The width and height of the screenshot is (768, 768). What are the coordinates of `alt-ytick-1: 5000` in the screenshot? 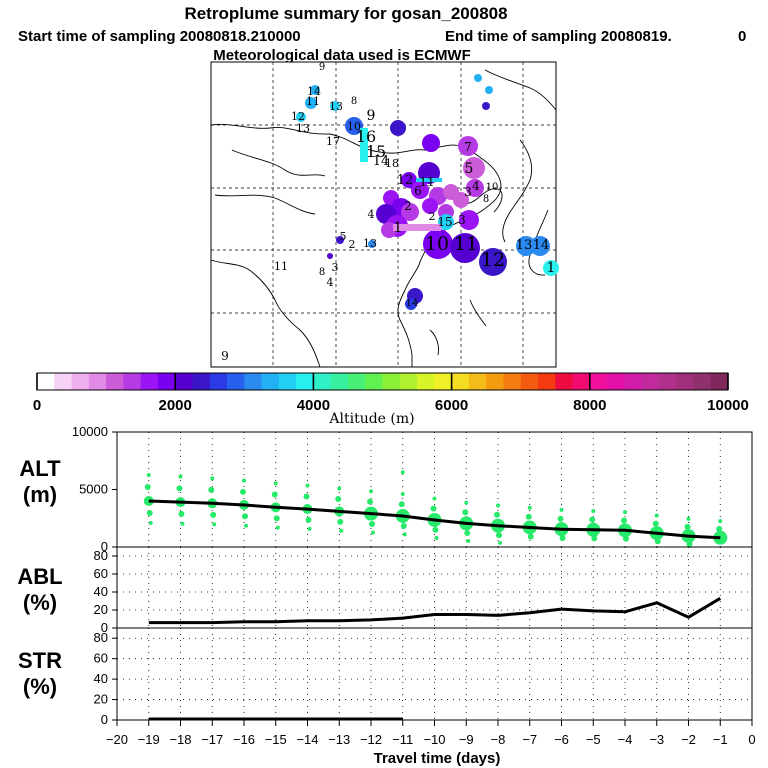 It's located at (93, 489).